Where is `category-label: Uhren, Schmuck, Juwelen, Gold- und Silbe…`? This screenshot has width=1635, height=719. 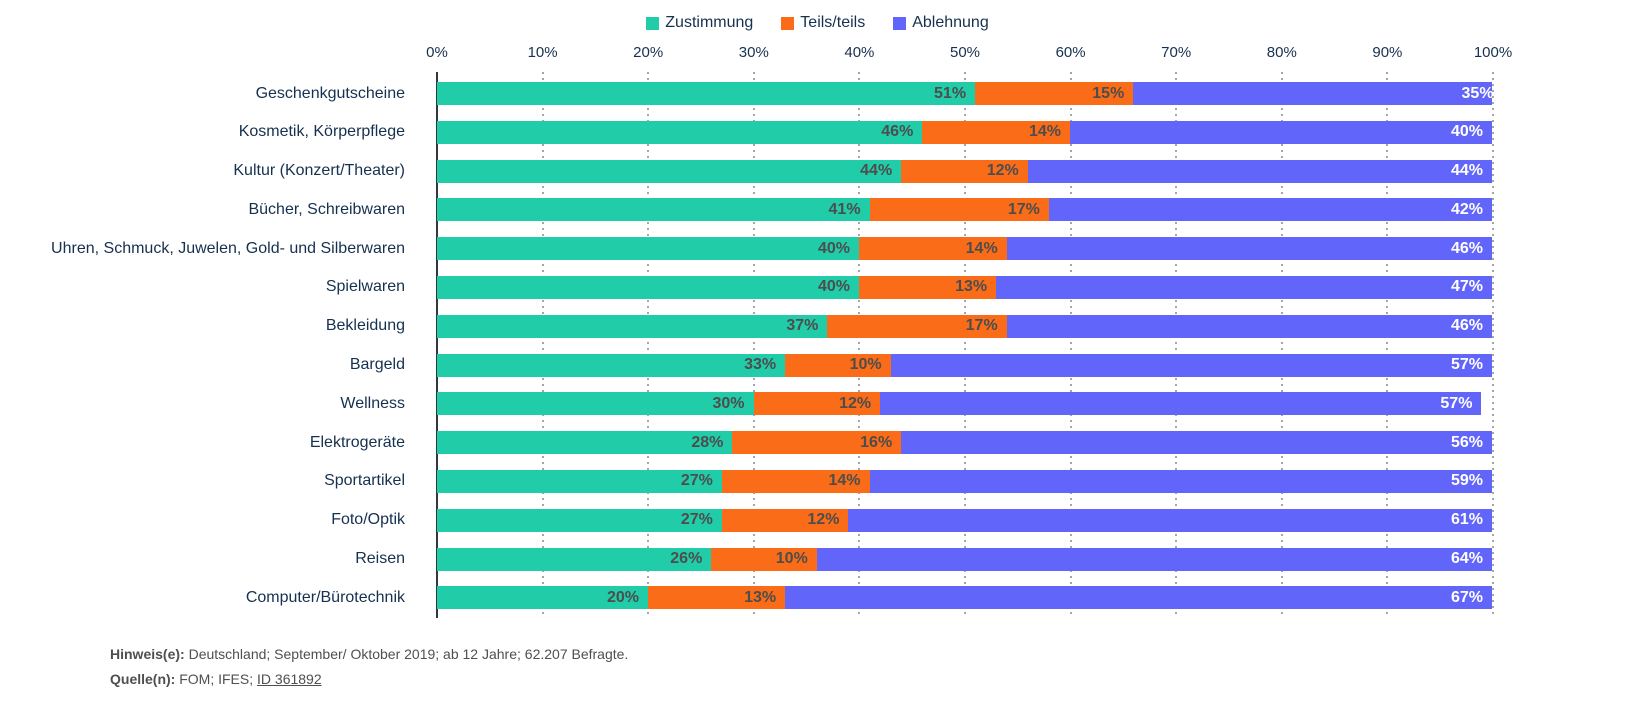
category-label: Uhren, Schmuck, Juwelen, Gold- und Silbe… is located at coordinates (228, 248).